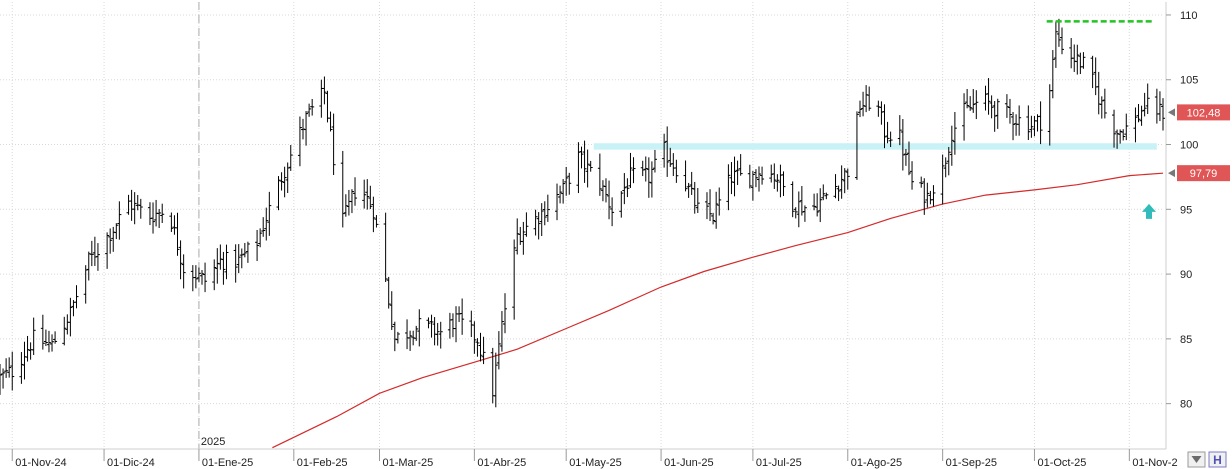  I want to click on moving-average-badge-text: 97,79, so click(1204, 174).